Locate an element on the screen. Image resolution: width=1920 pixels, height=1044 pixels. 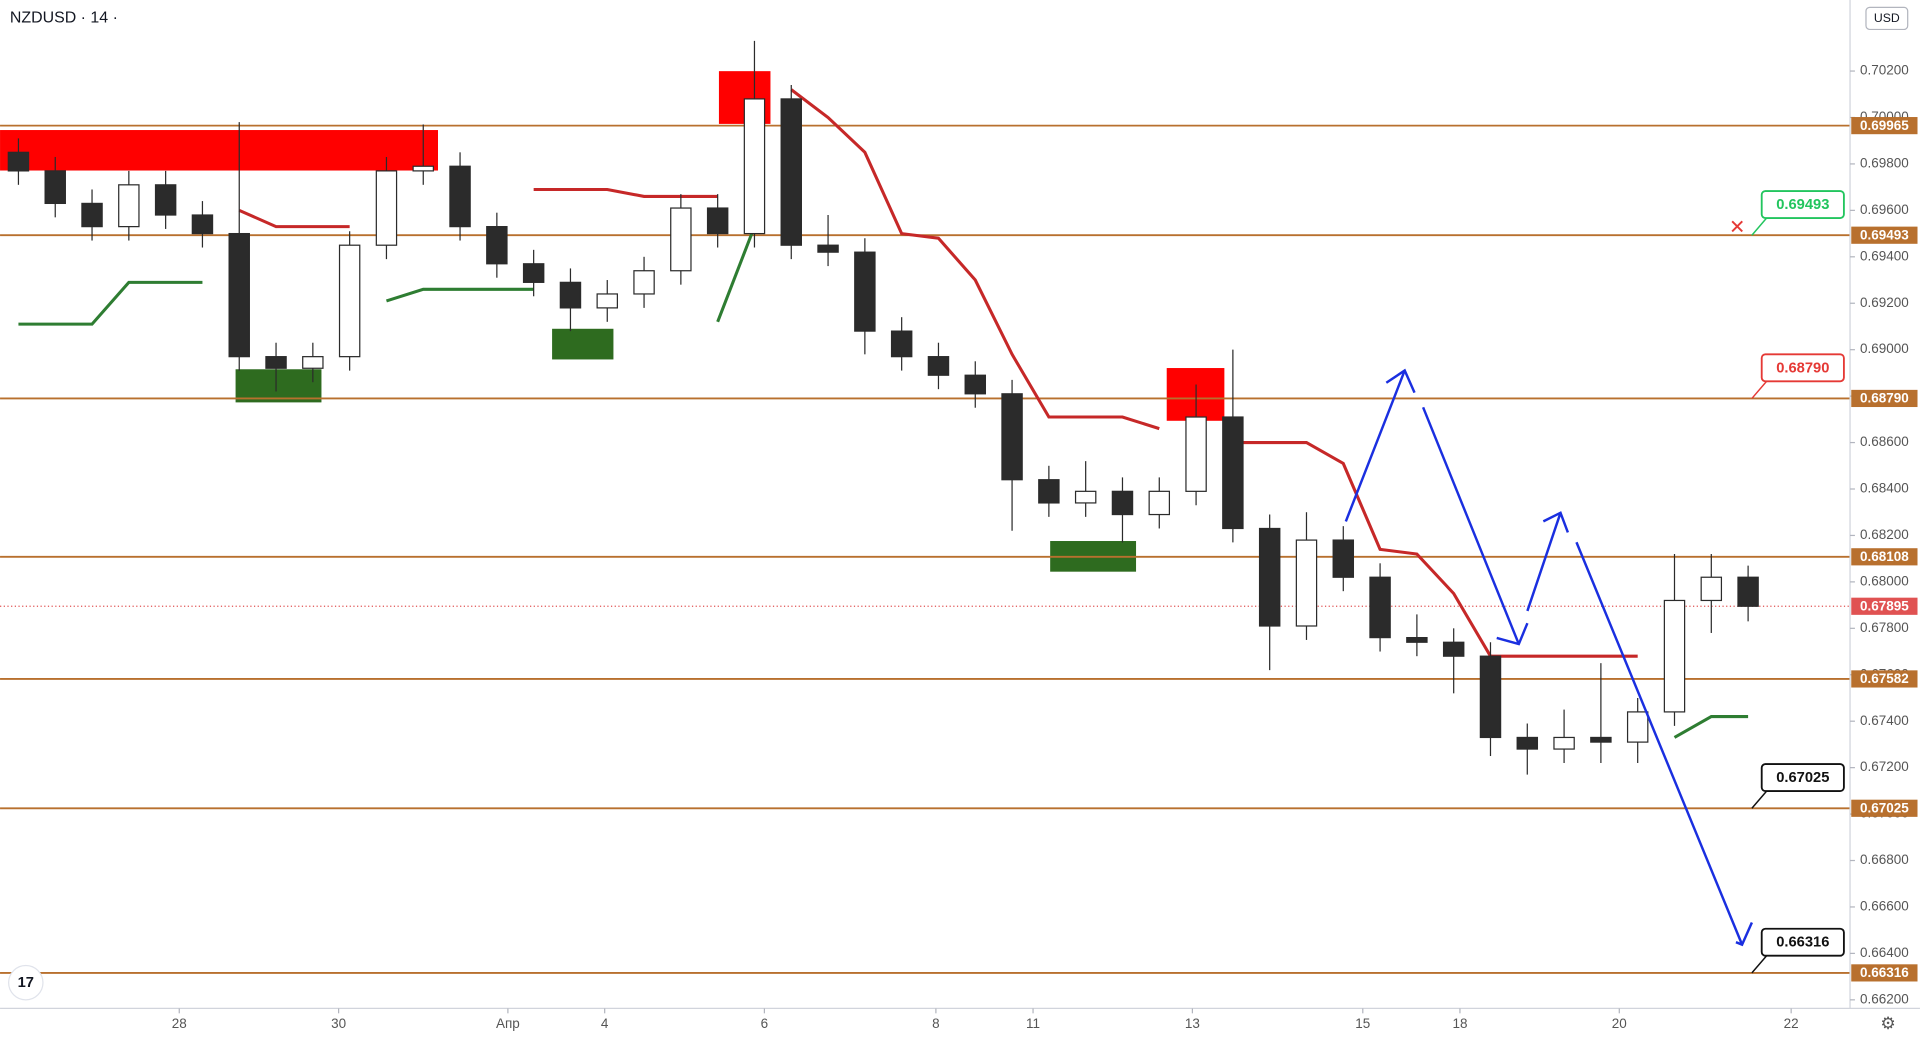
y-tick-label: 0.69200 is located at coordinates (1884, 302).